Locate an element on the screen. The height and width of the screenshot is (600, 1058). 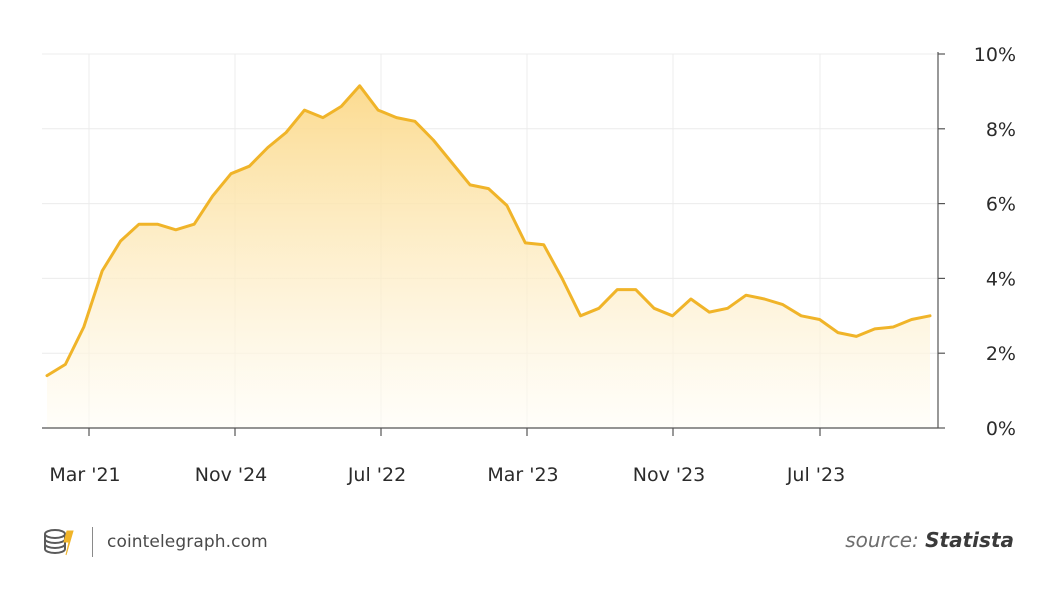
brand-text: cointelegraph.com is located at coordinates (187, 542).